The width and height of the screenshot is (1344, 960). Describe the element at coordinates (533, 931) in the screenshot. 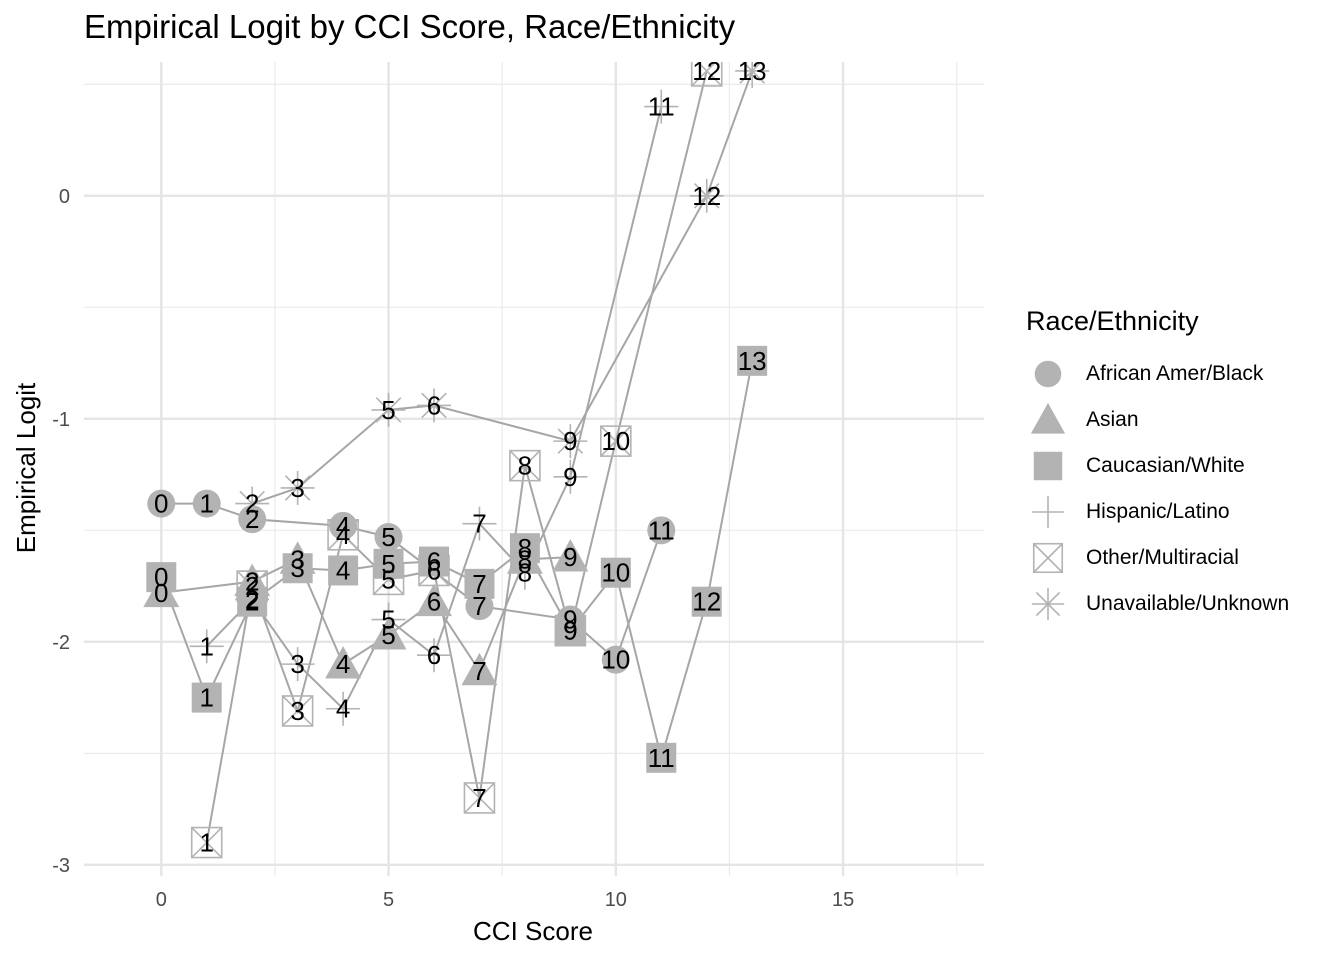

I see `x-axis-title: CCI Score` at that location.